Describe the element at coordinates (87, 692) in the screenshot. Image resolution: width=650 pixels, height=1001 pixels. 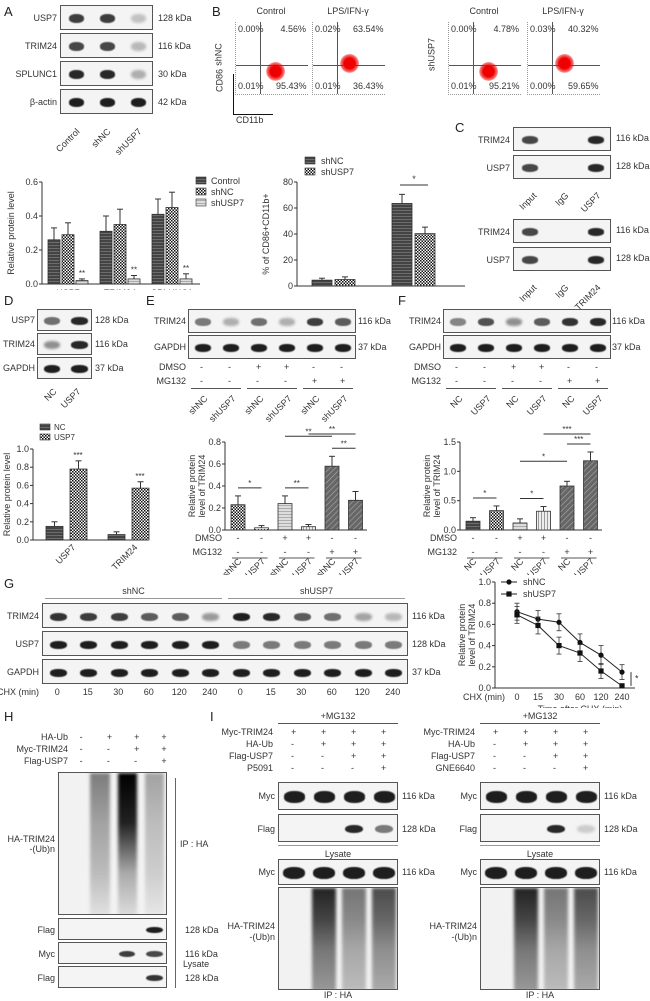
I see `chx-timepoint: 15` at that location.